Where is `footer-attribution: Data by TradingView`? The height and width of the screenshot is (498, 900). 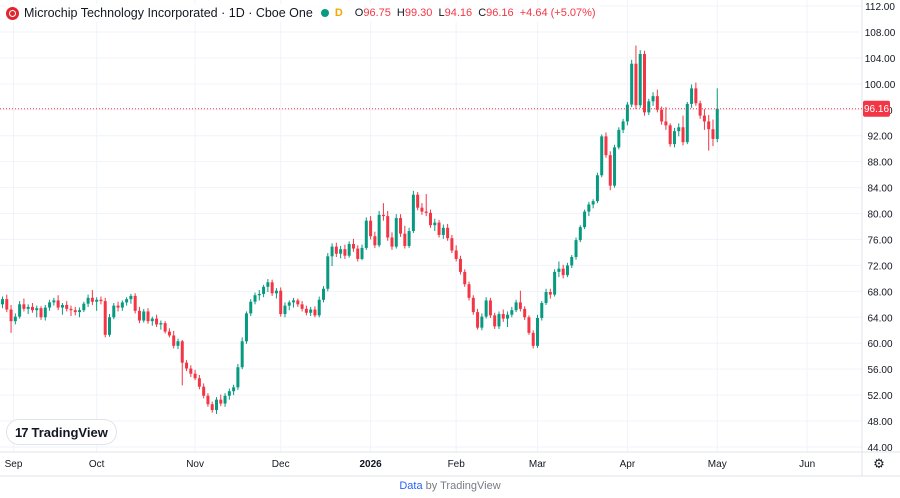 footer-attribution: Data by TradingView is located at coordinates (450, 486).